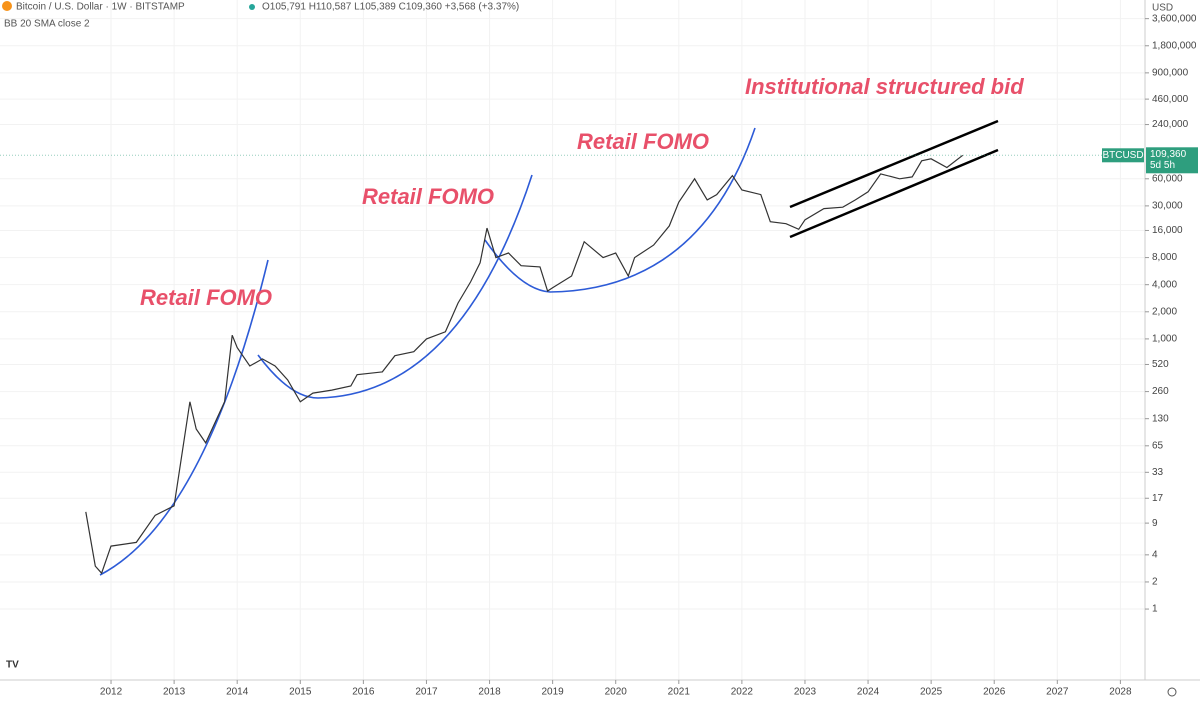 This screenshot has height=705, width=1200. Describe the element at coordinates (1174, 45) in the screenshot. I see `y-tick-label: 1,800,000` at that location.